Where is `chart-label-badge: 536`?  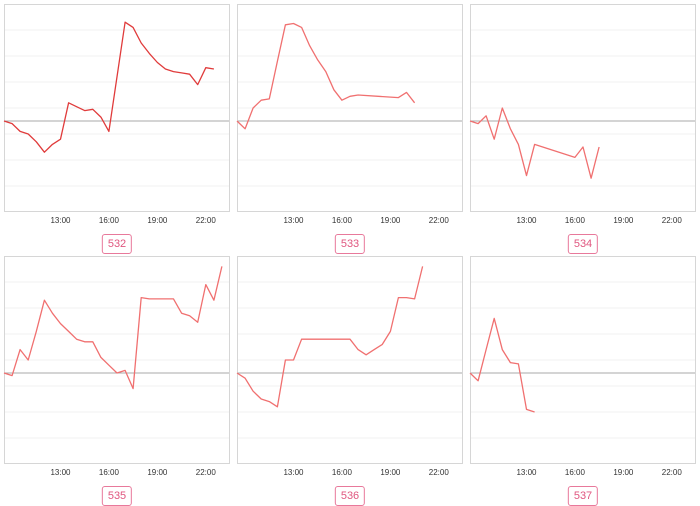 chart-label-badge: 536 is located at coordinates (350, 496).